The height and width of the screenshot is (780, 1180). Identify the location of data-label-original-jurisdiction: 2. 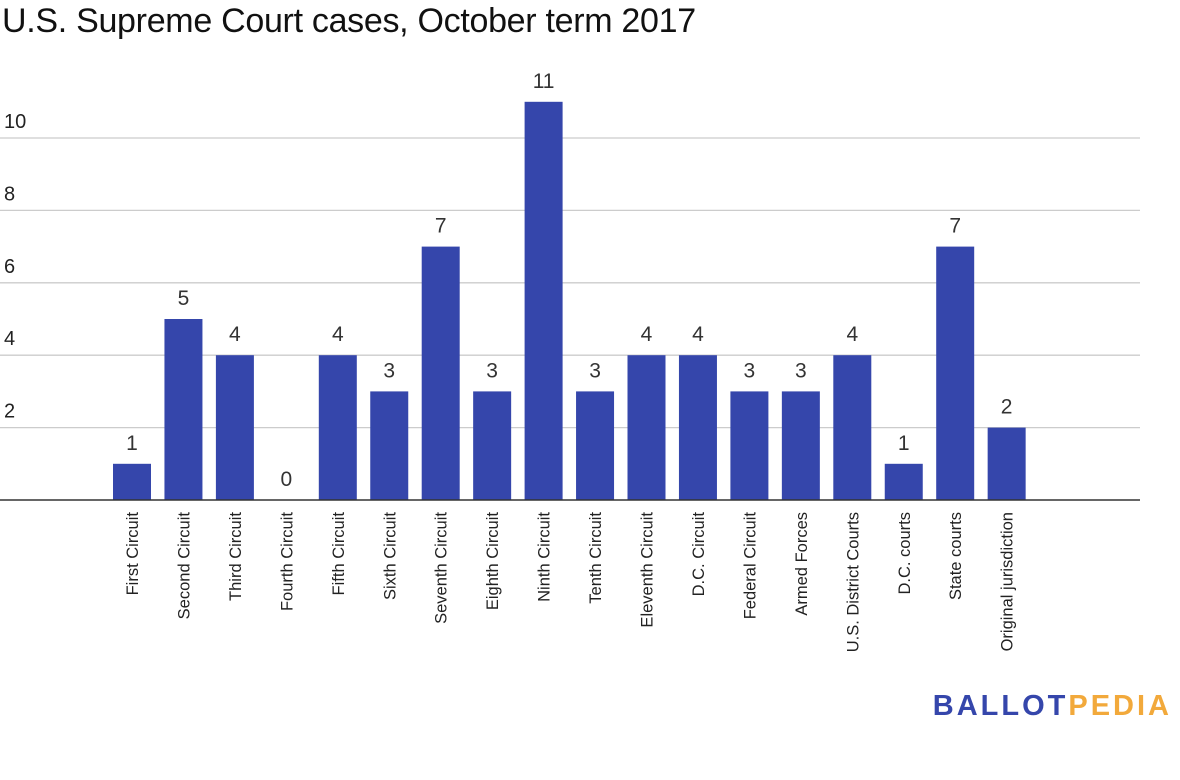
(1007, 407).